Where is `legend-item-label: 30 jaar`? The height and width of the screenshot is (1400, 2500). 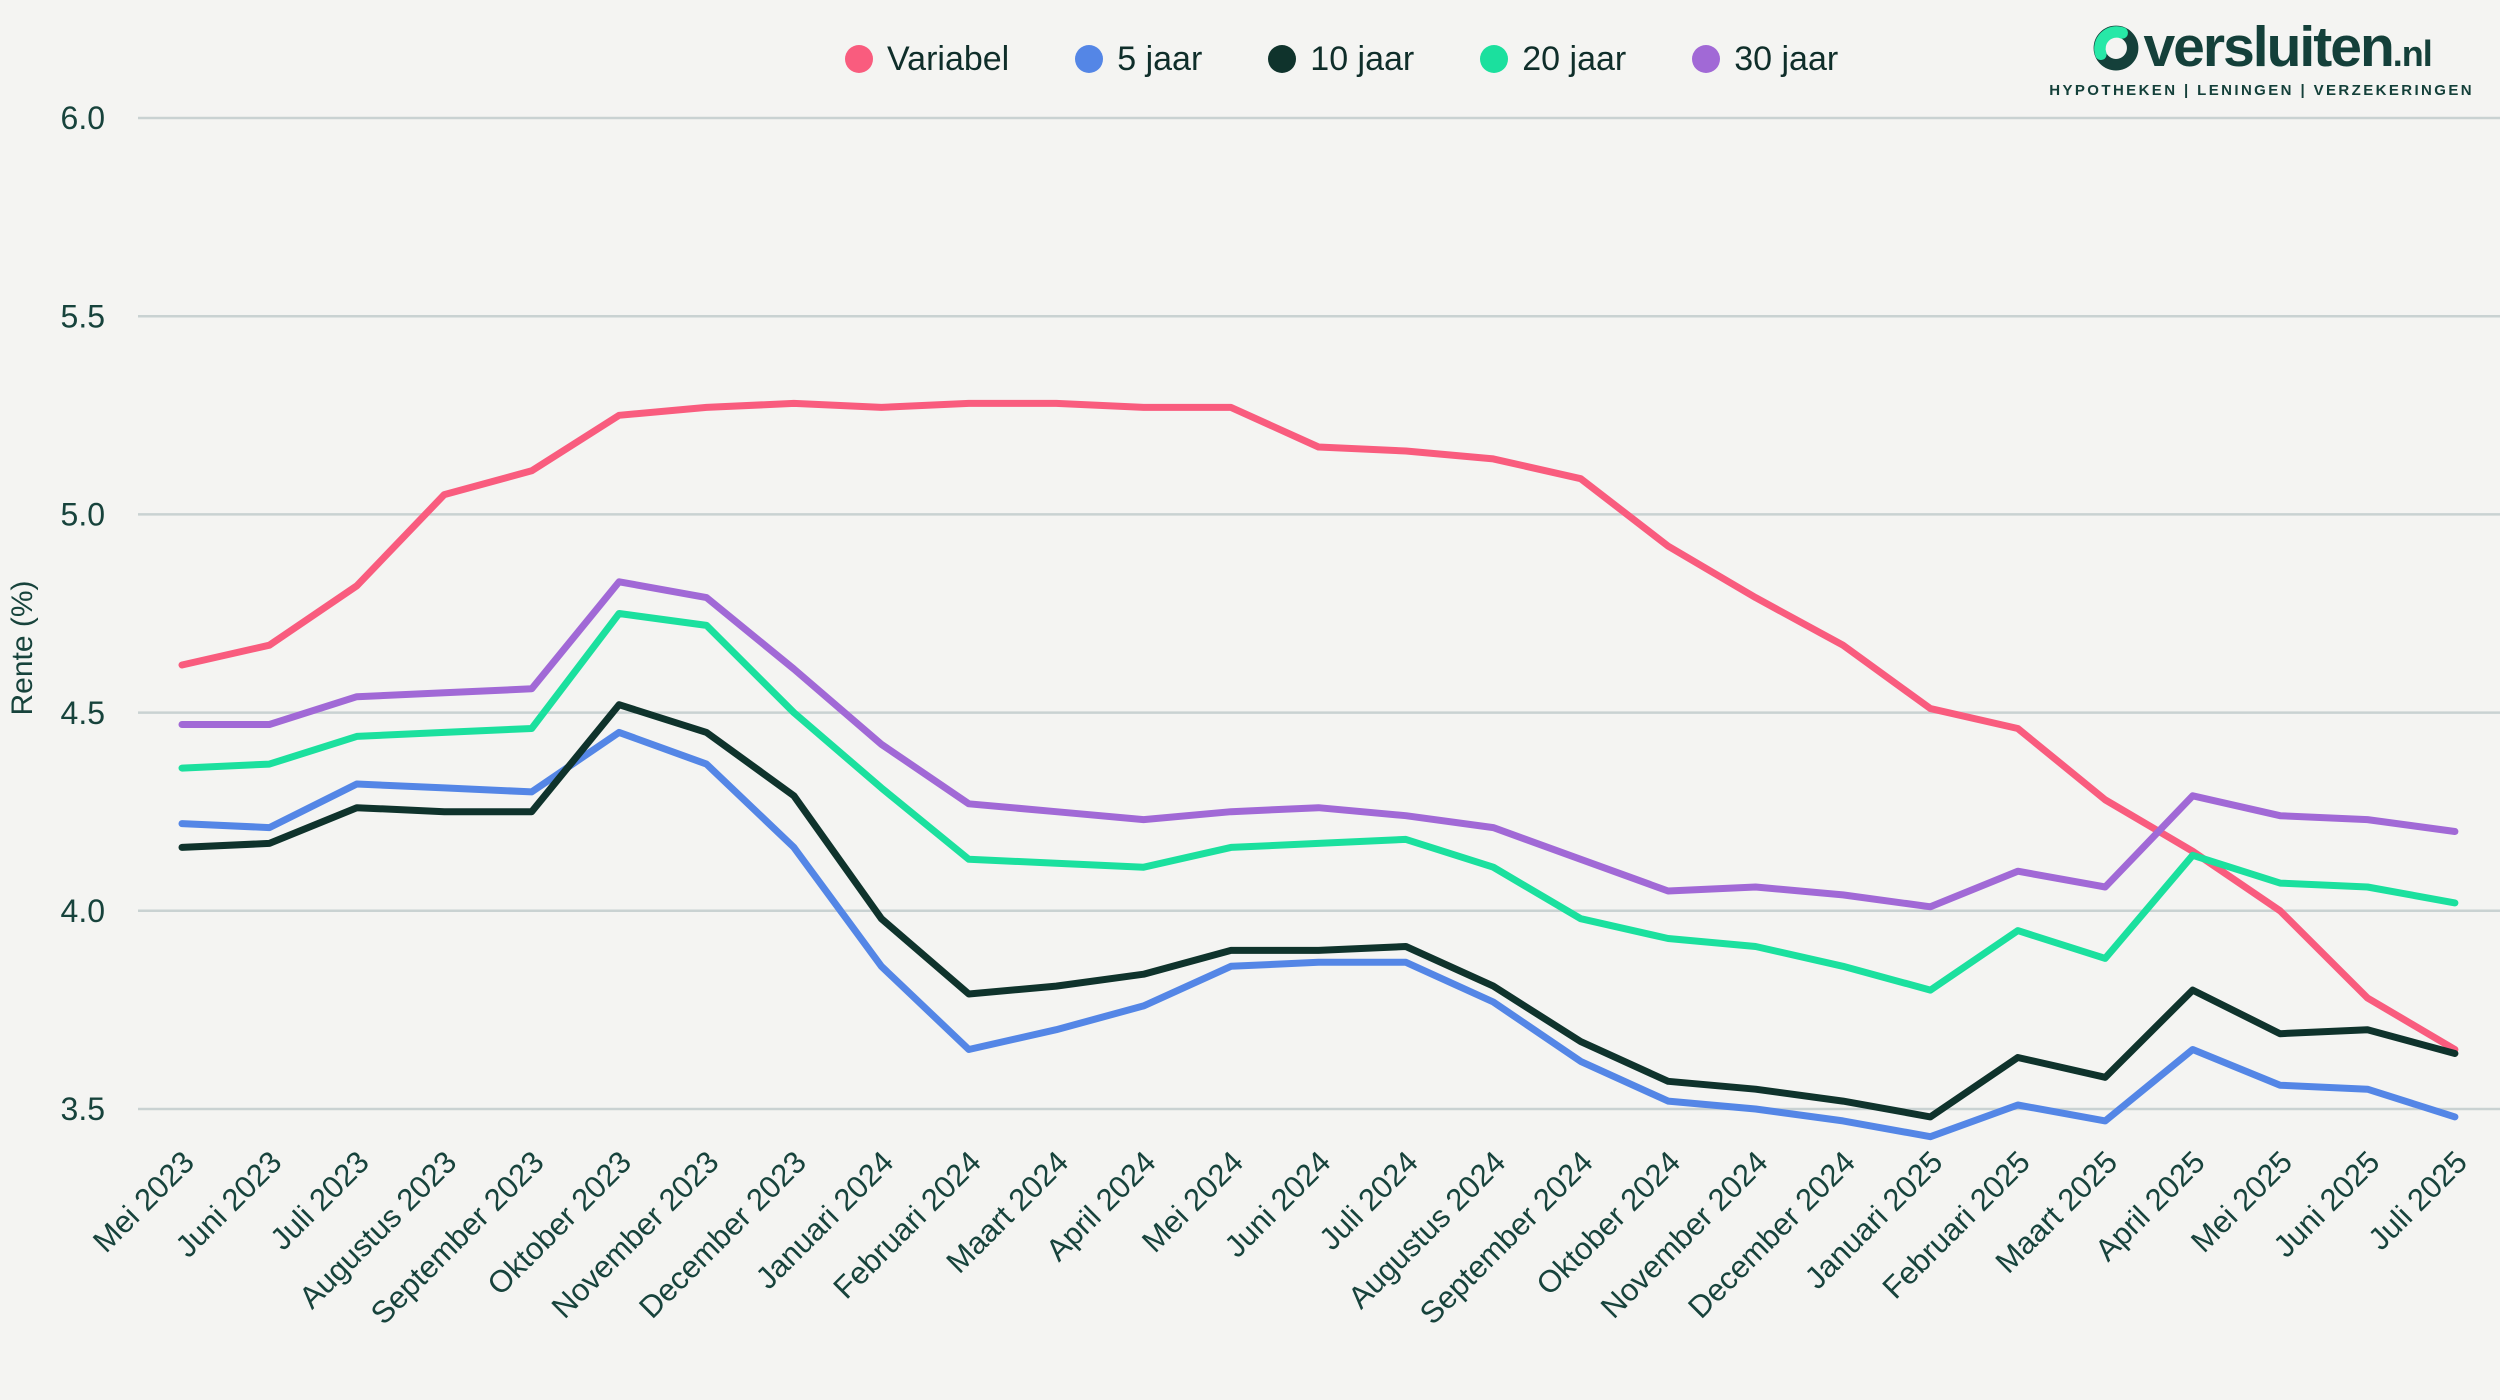 legend-item-label: 30 jaar is located at coordinates (1786, 59).